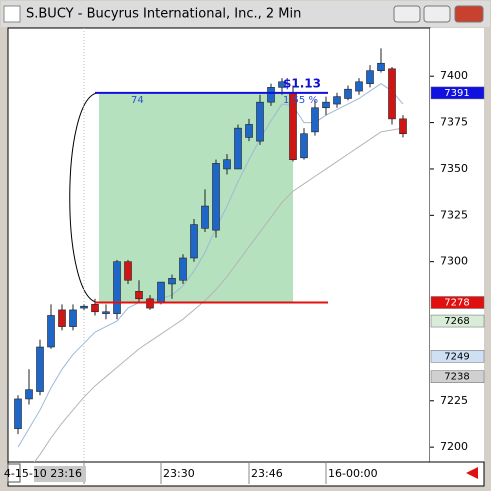 This screenshot has width=491, height=495. I want to click on price-marker-label: 7278, so click(456, 302).